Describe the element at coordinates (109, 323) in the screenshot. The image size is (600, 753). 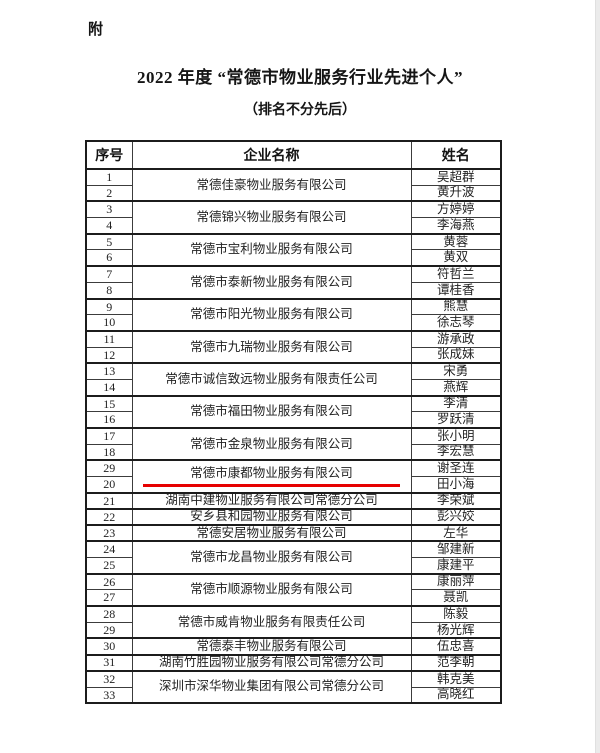
I see `seq-cell: 10` at that location.